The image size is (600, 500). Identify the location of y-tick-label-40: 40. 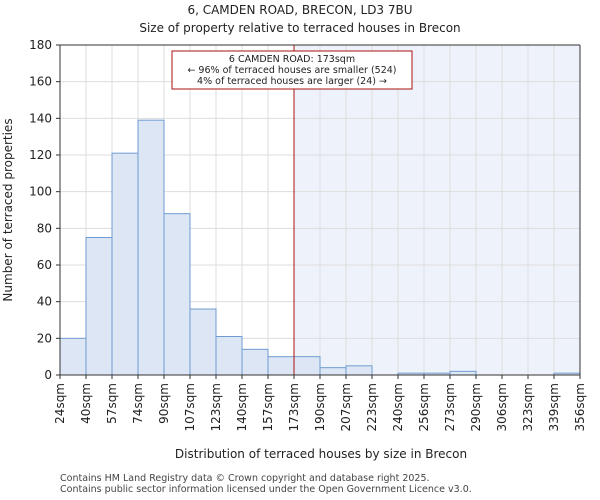
(44, 302).